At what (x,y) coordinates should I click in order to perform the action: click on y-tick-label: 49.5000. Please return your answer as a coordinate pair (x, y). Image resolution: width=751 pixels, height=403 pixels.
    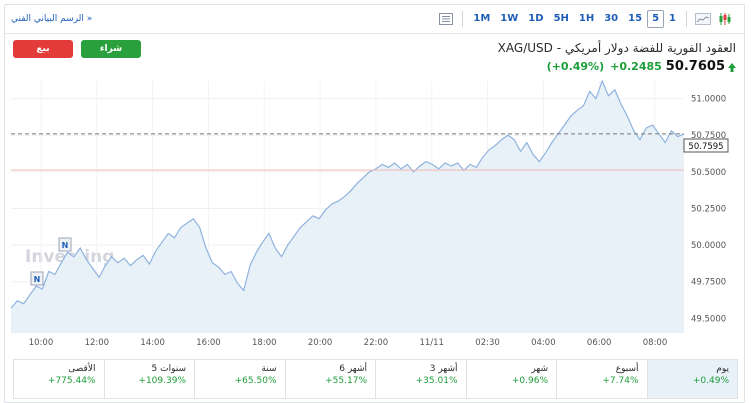
    Looking at the image, I should click on (708, 319).